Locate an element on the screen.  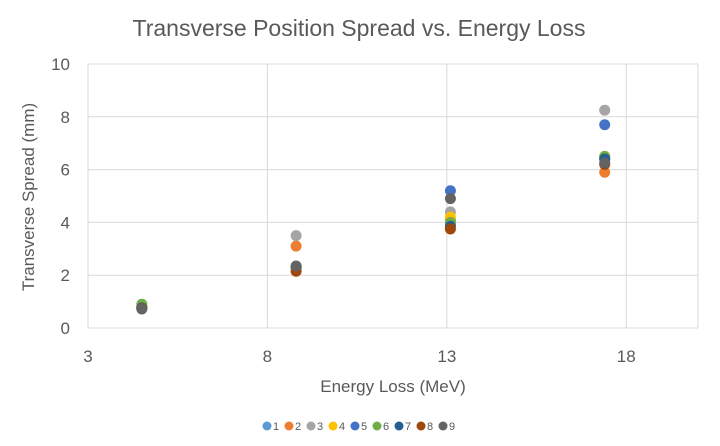
y-tick-label: 2 is located at coordinates (65, 275).